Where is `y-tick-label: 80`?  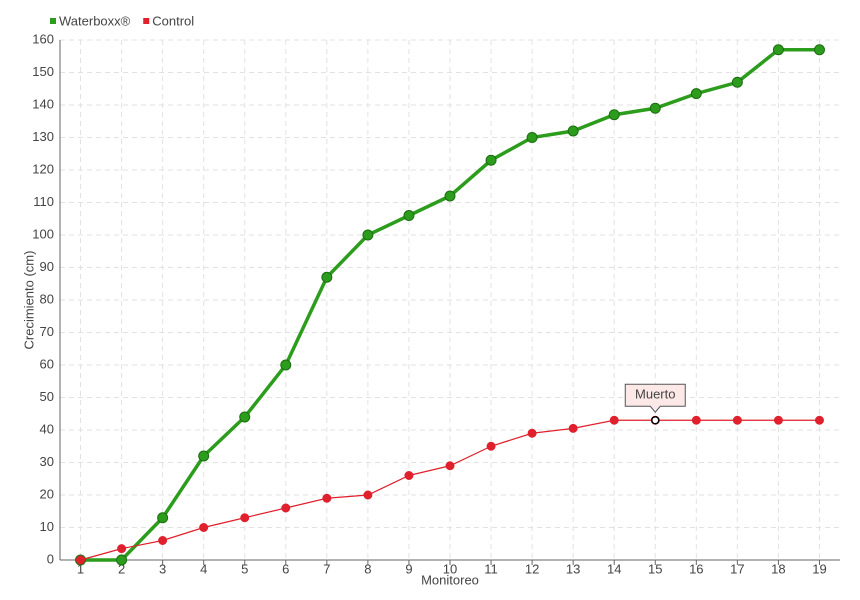
y-tick-label: 80 is located at coordinates (47, 298).